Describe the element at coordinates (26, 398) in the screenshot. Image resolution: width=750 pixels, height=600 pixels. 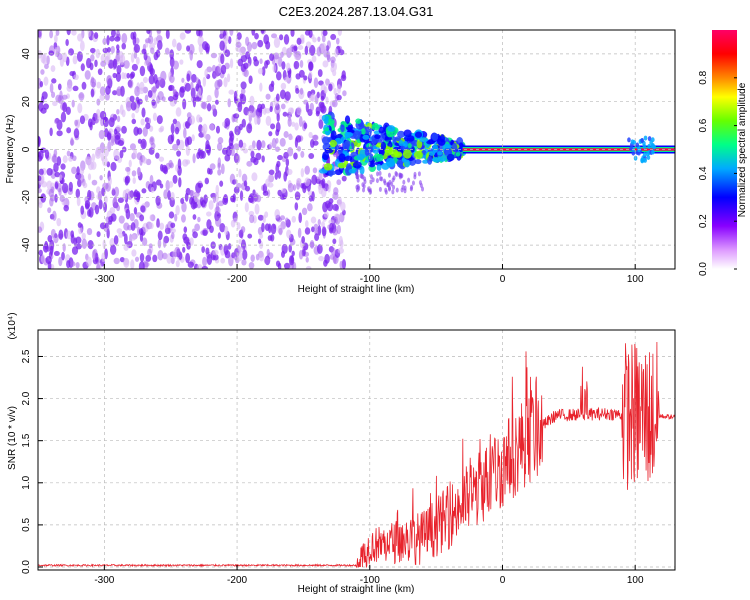
I see `bottom-y-tick-label: 2.0` at that location.